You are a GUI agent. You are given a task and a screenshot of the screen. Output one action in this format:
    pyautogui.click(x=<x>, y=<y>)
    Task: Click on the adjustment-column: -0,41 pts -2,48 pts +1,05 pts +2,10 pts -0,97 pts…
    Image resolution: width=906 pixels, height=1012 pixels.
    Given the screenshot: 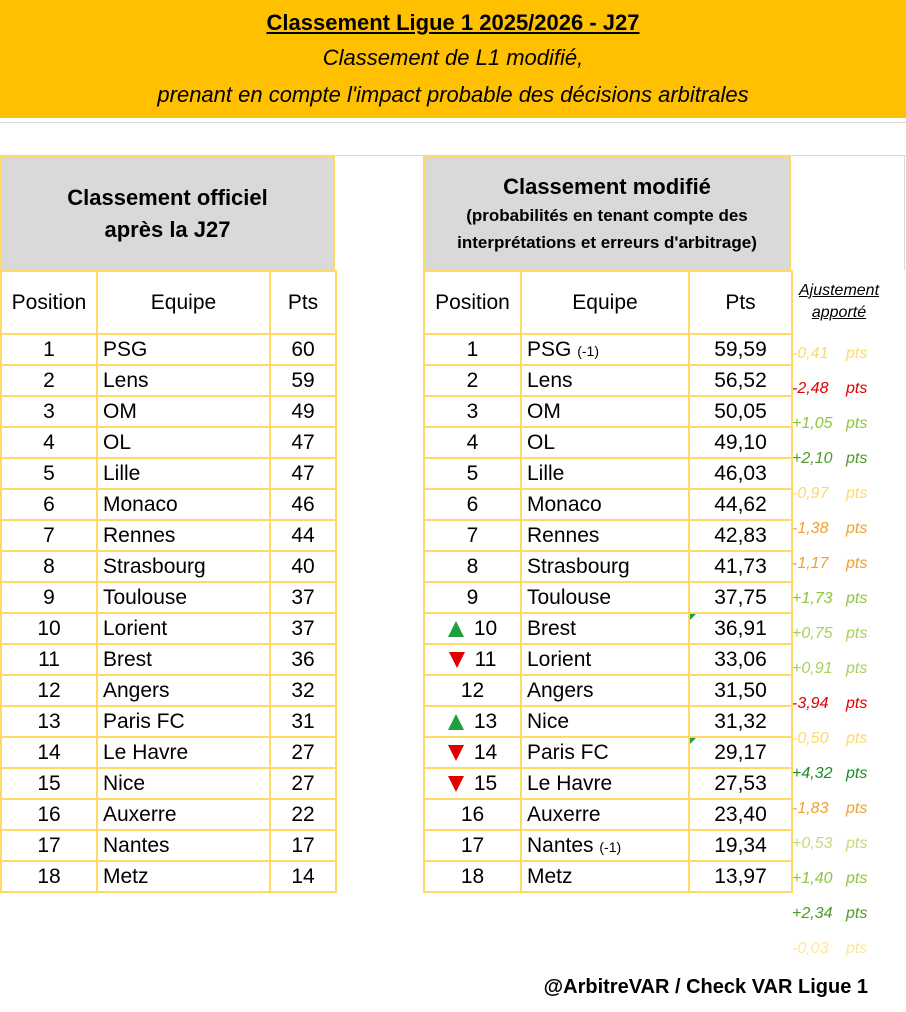 What is the action you would take?
    pyautogui.click(x=847, y=654)
    